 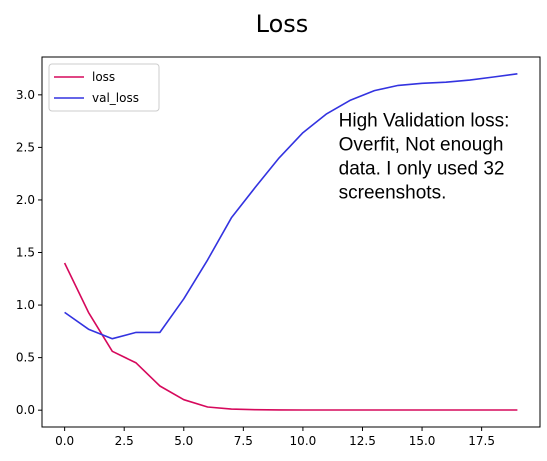 I want to click on x-tick-label: 17.5, so click(x=481, y=441).